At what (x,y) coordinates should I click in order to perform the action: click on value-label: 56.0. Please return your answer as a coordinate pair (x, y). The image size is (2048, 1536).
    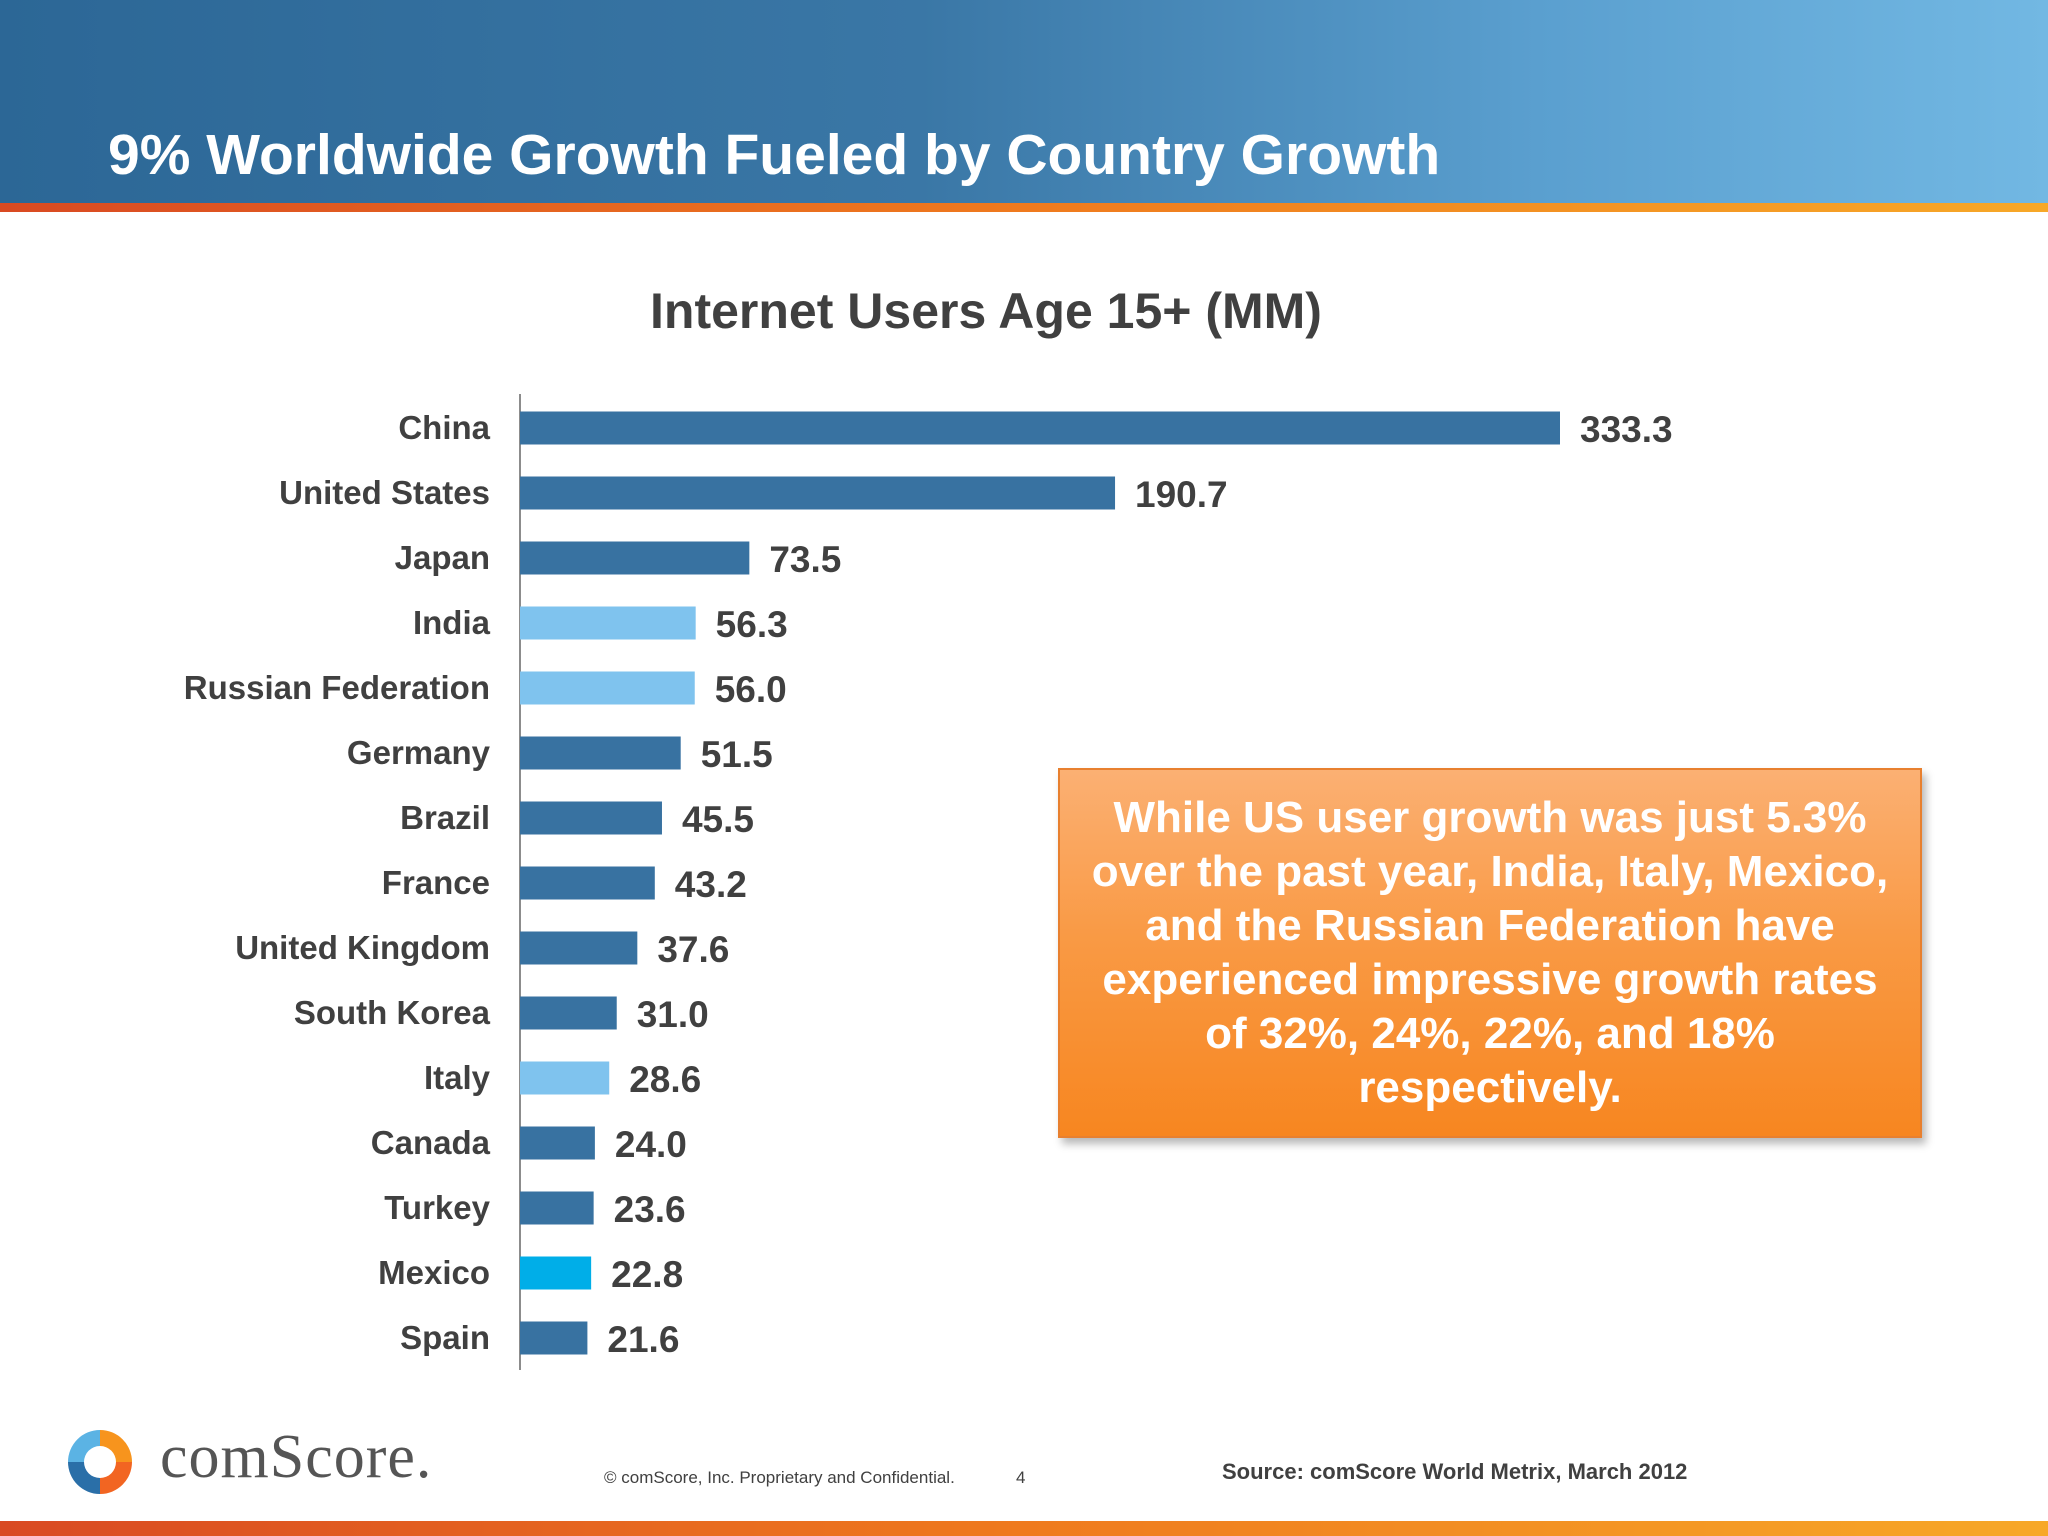
    Looking at the image, I should click on (751, 689).